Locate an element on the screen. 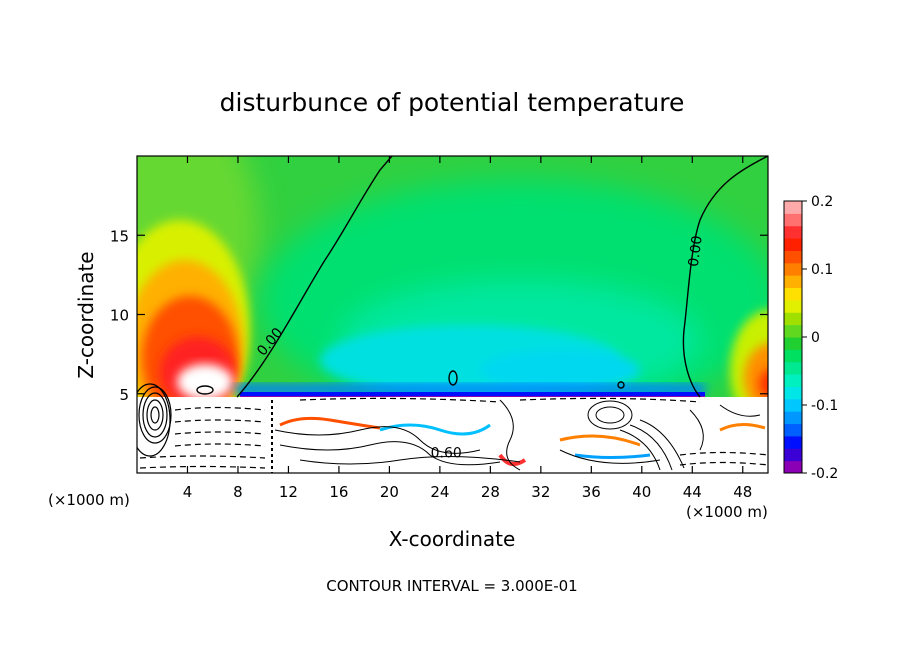  chart-title: disturbunce of potential temperature is located at coordinates (452, 102).